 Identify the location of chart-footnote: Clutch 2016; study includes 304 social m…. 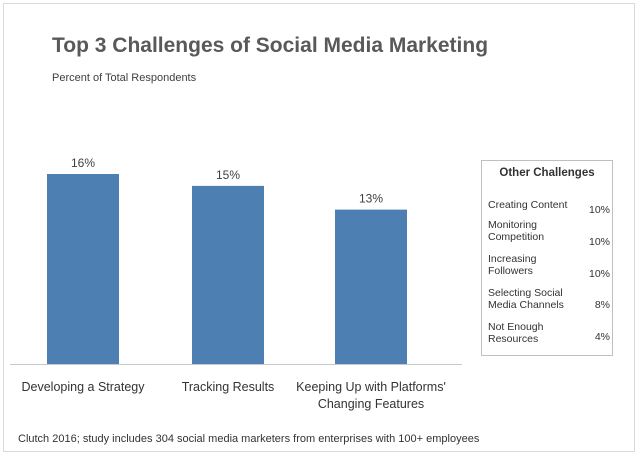
(249, 439).